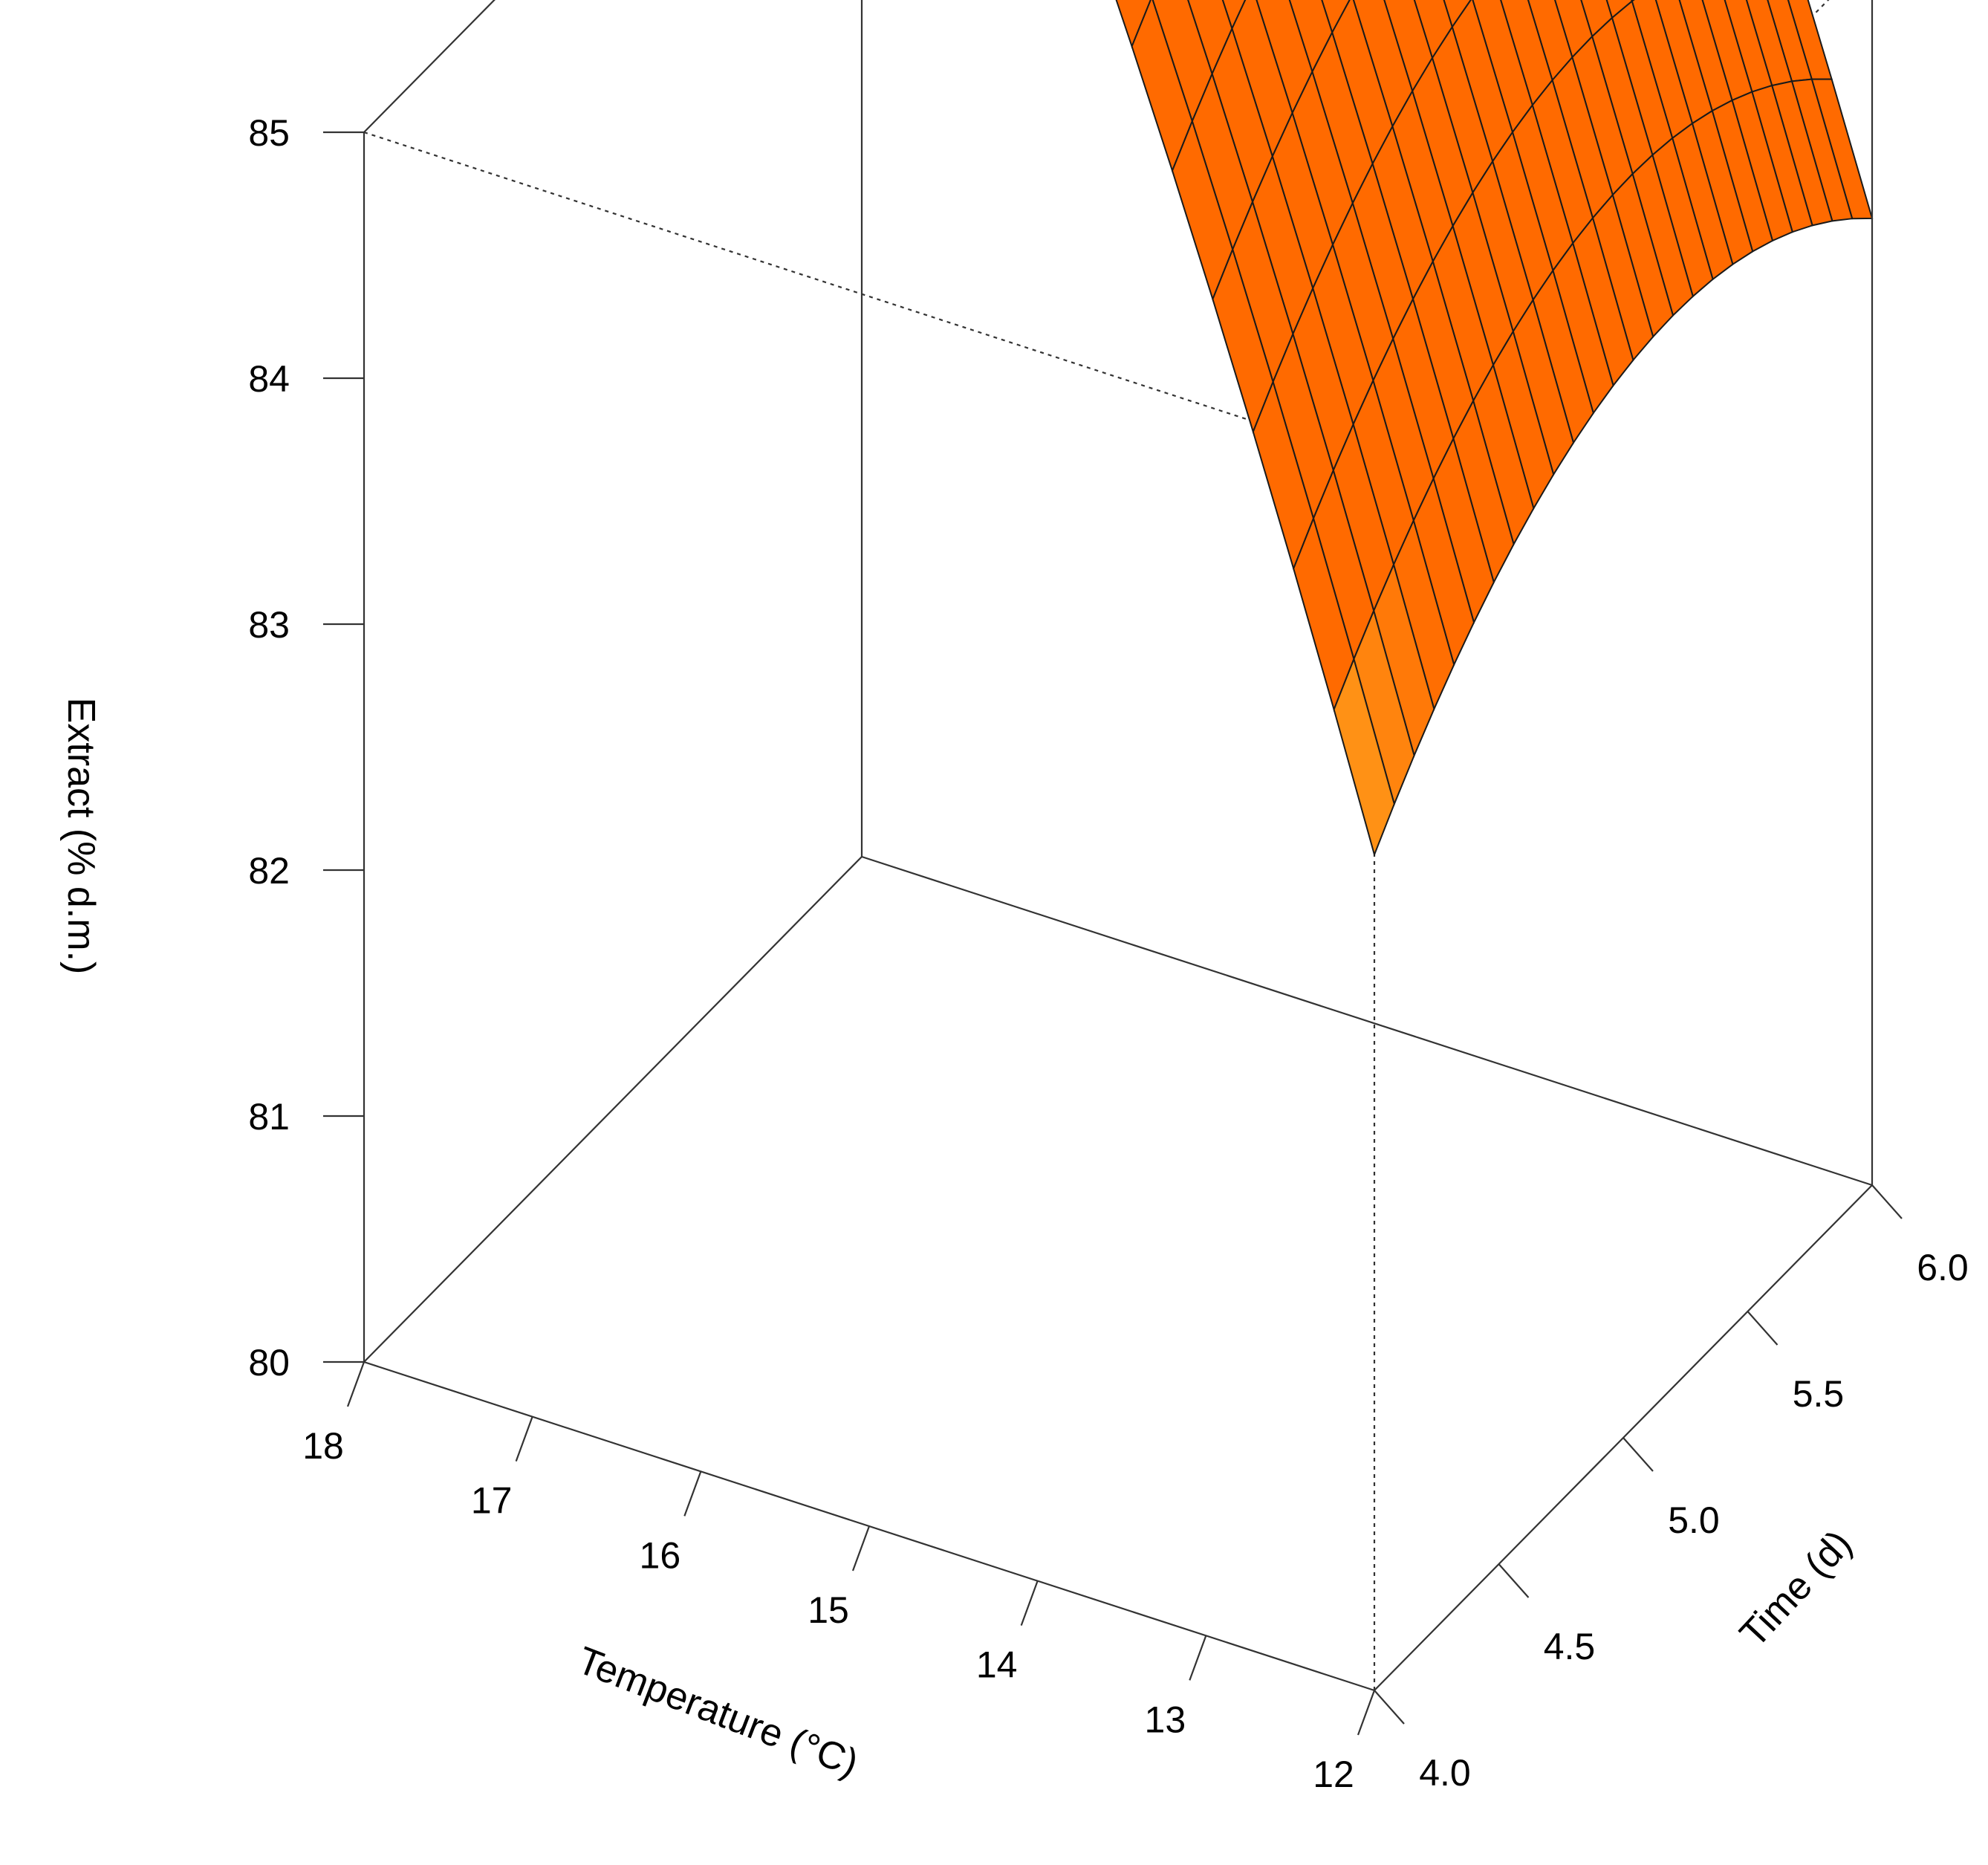  I want to click on z-tick-label: 81, so click(269, 1117).